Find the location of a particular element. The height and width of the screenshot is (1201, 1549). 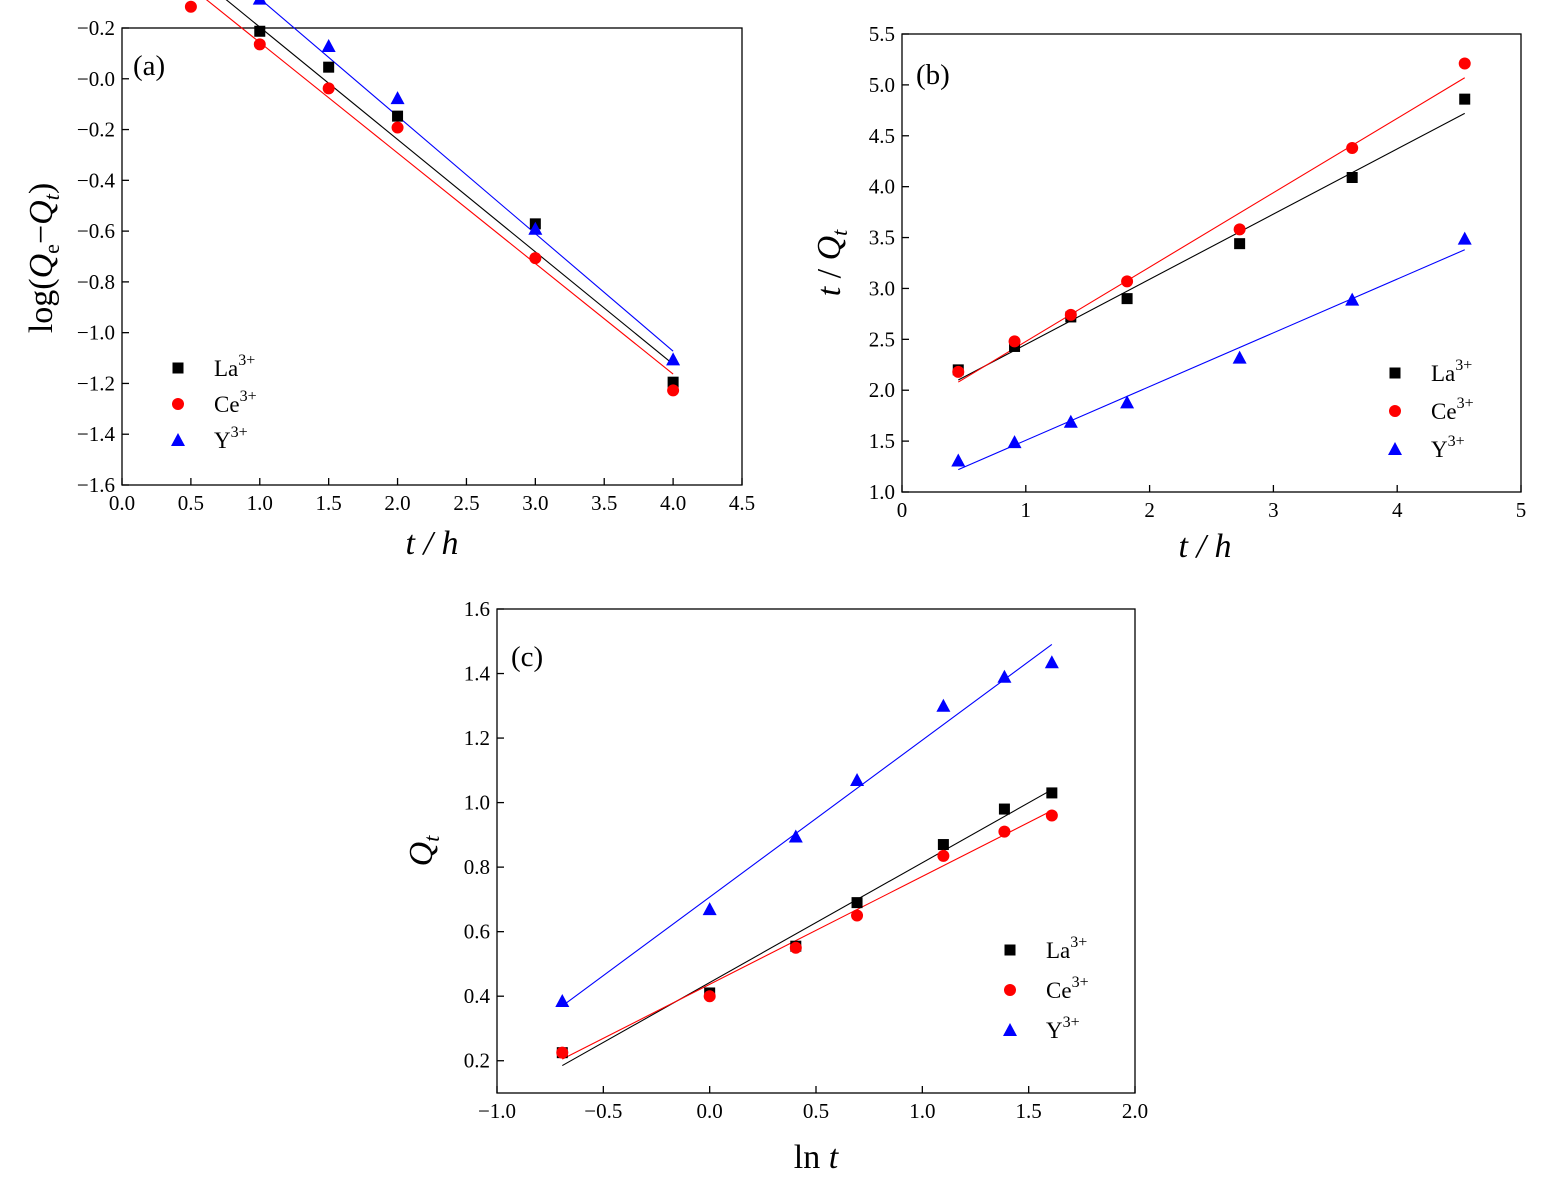

y-tick-label: 0.2 is located at coordinates (477, 1061).